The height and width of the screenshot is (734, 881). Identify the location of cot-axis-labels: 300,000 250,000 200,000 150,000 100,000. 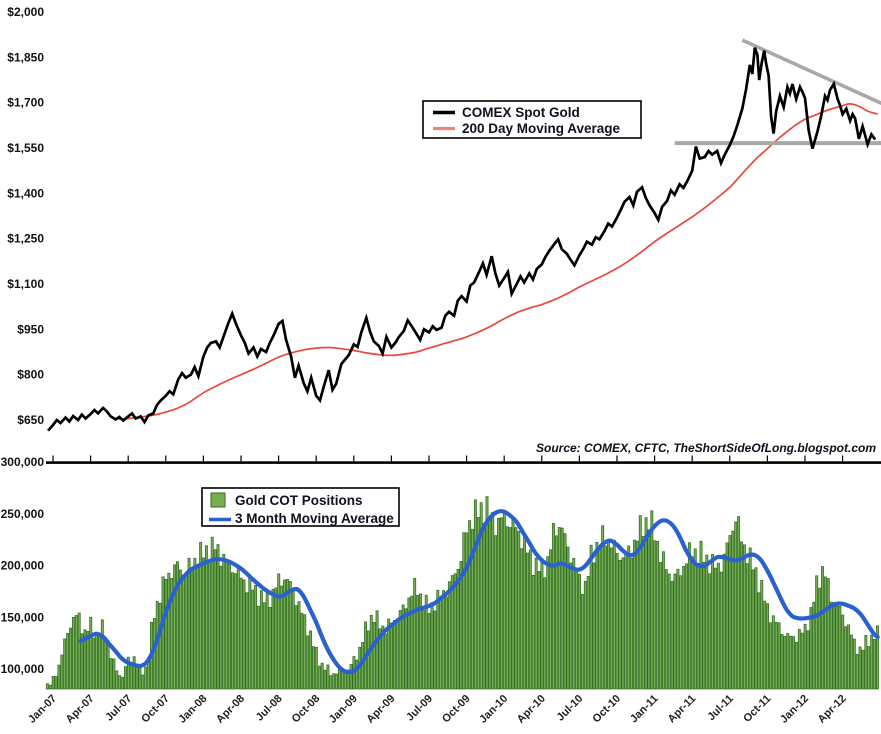
(23, 565).